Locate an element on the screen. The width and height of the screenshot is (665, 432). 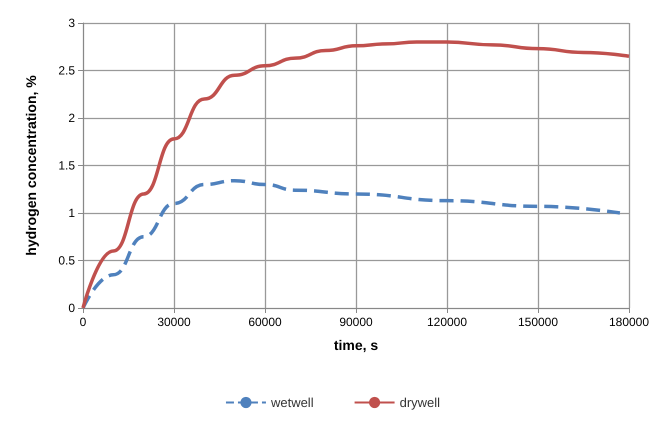
y-tick-label: 0 is located at coordinates (72, 308).